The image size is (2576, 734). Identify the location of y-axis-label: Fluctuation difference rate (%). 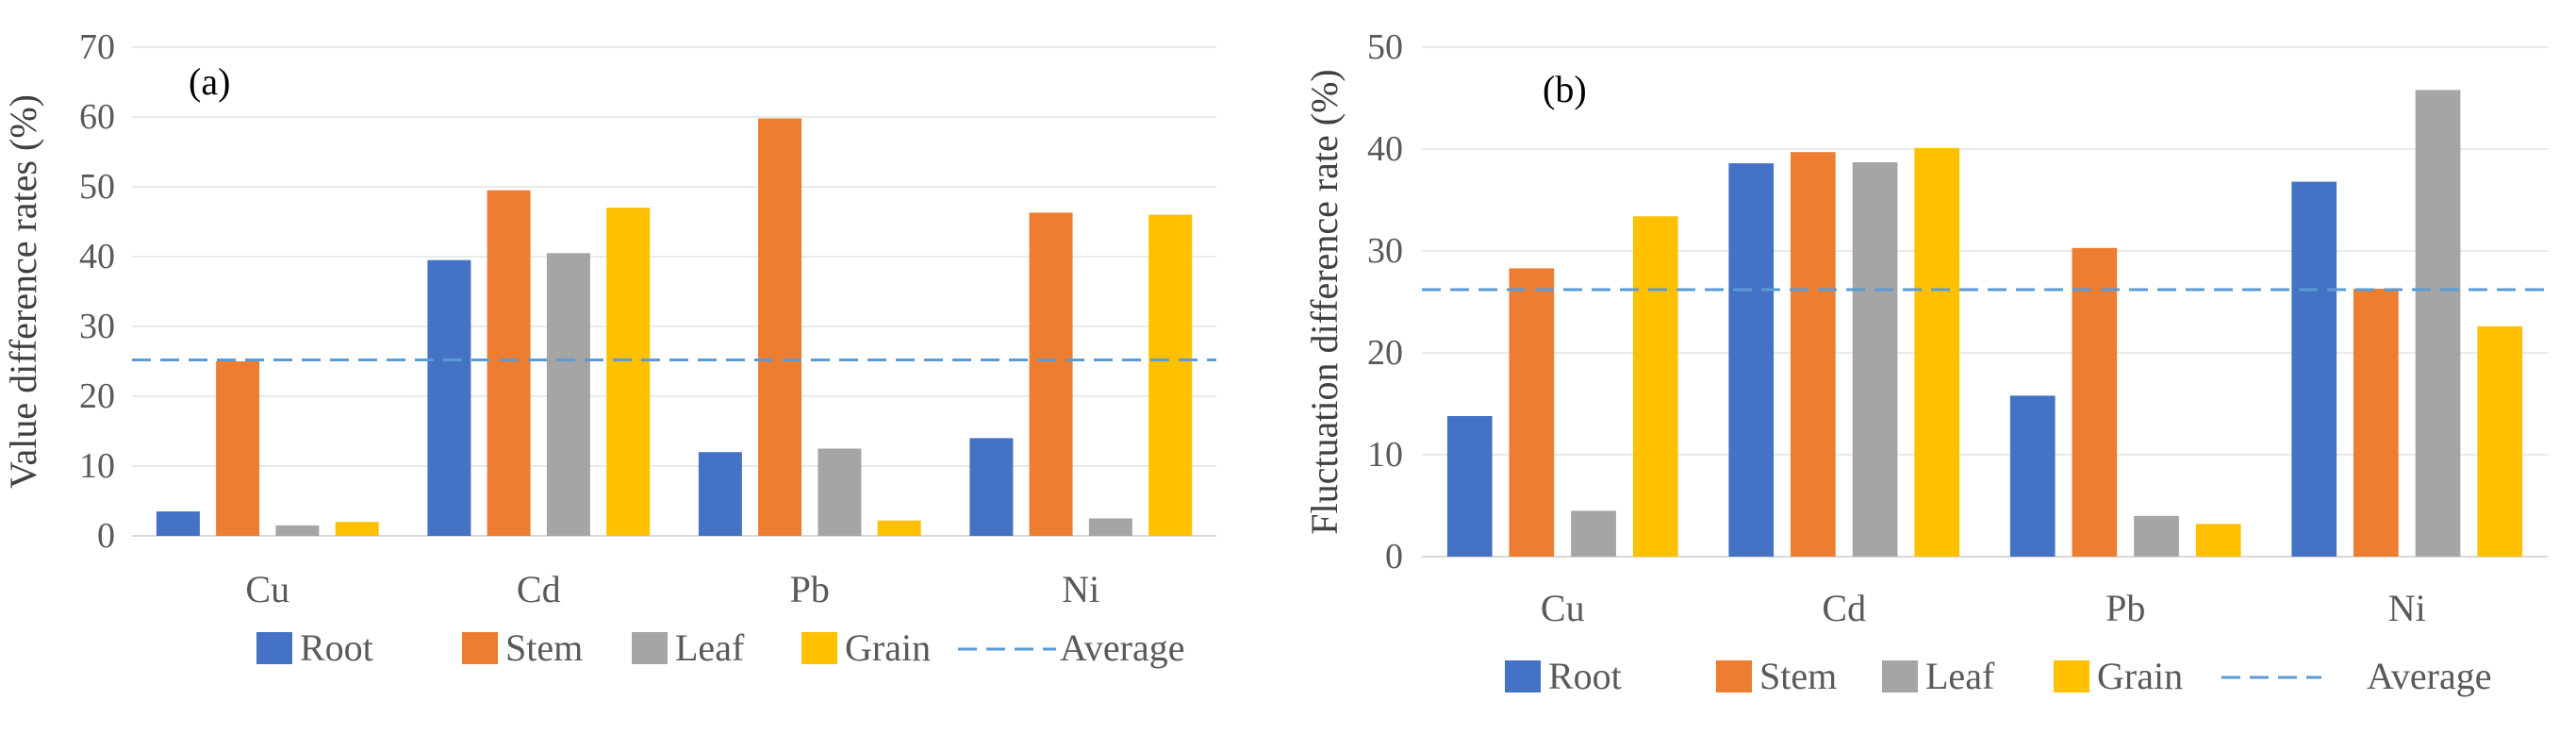
(1324, 301).